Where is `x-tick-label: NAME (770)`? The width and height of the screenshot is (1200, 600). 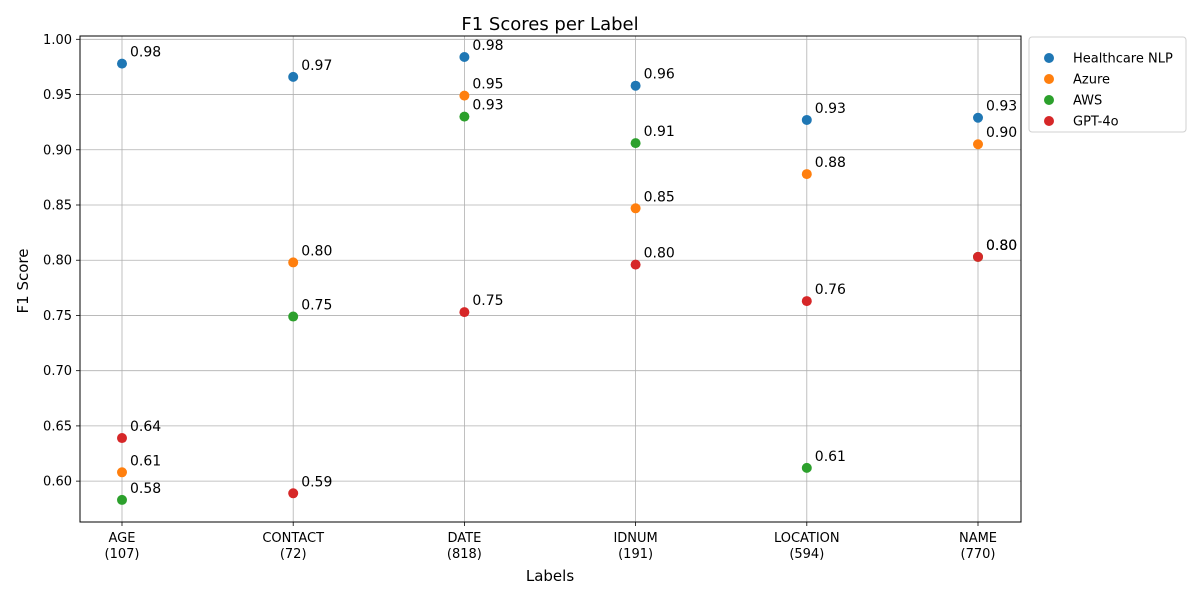 x-tick-label: NAME (770) is located at coordinates (978, 546).